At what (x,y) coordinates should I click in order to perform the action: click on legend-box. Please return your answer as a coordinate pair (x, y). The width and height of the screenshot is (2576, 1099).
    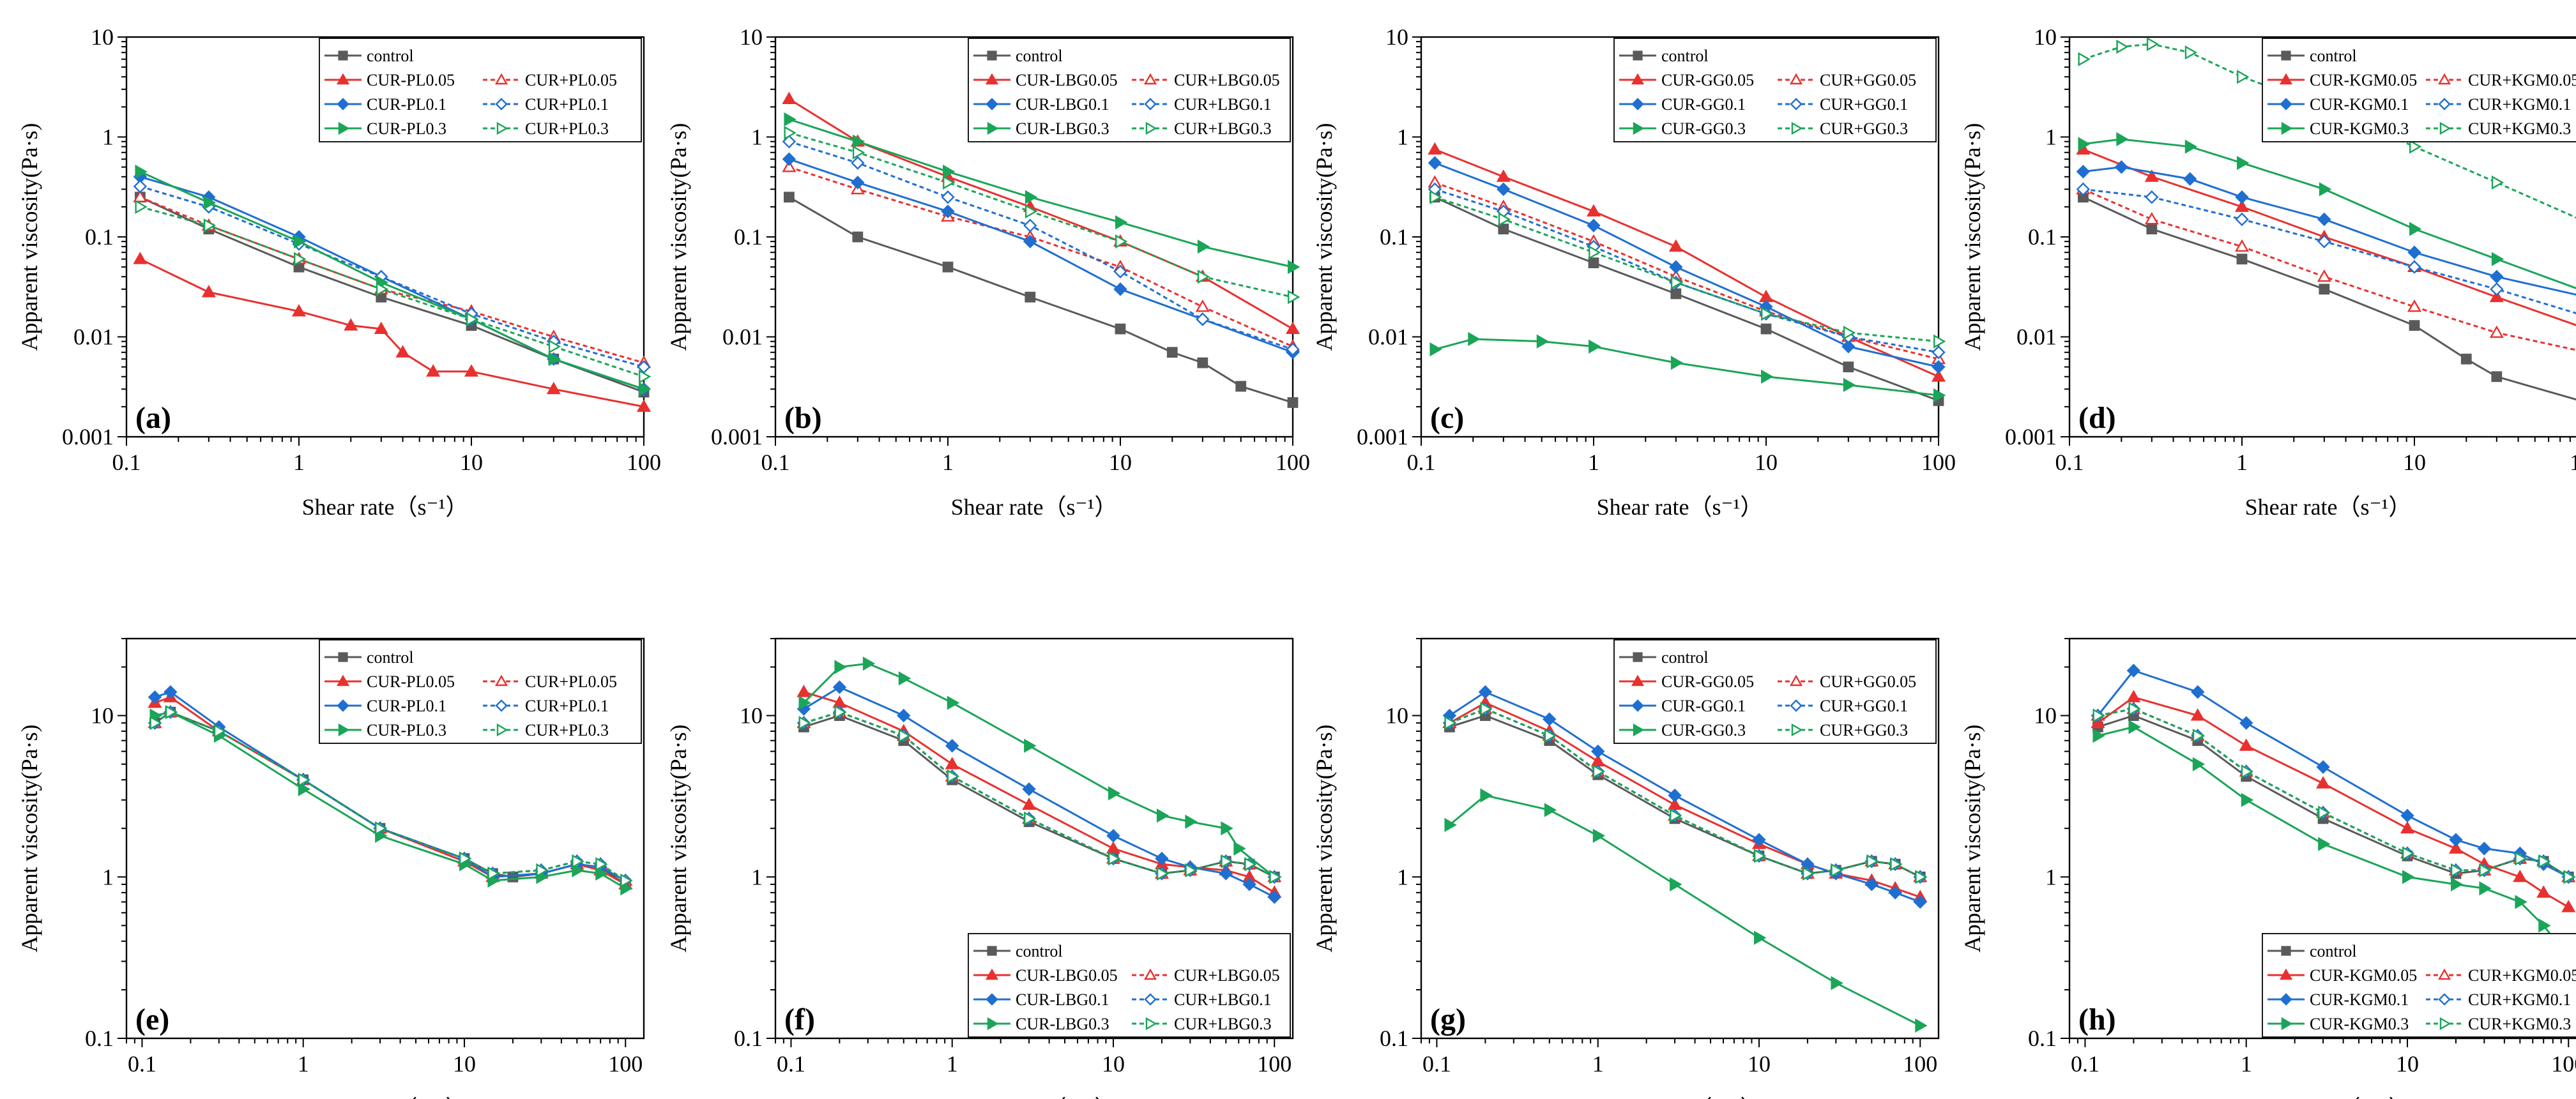
    Looking at the image, I should click on (1775, 691).